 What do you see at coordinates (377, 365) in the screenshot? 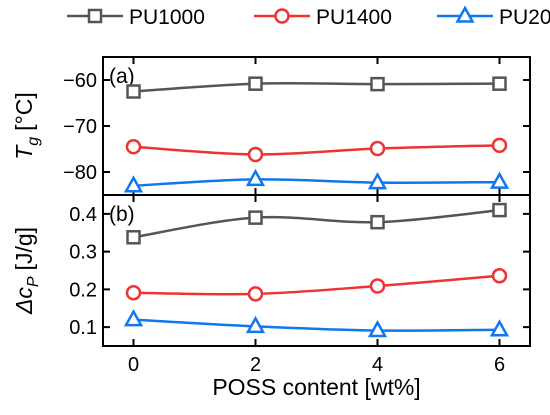
I see `x-tick-label: 4` at bounding box center [377, 365].